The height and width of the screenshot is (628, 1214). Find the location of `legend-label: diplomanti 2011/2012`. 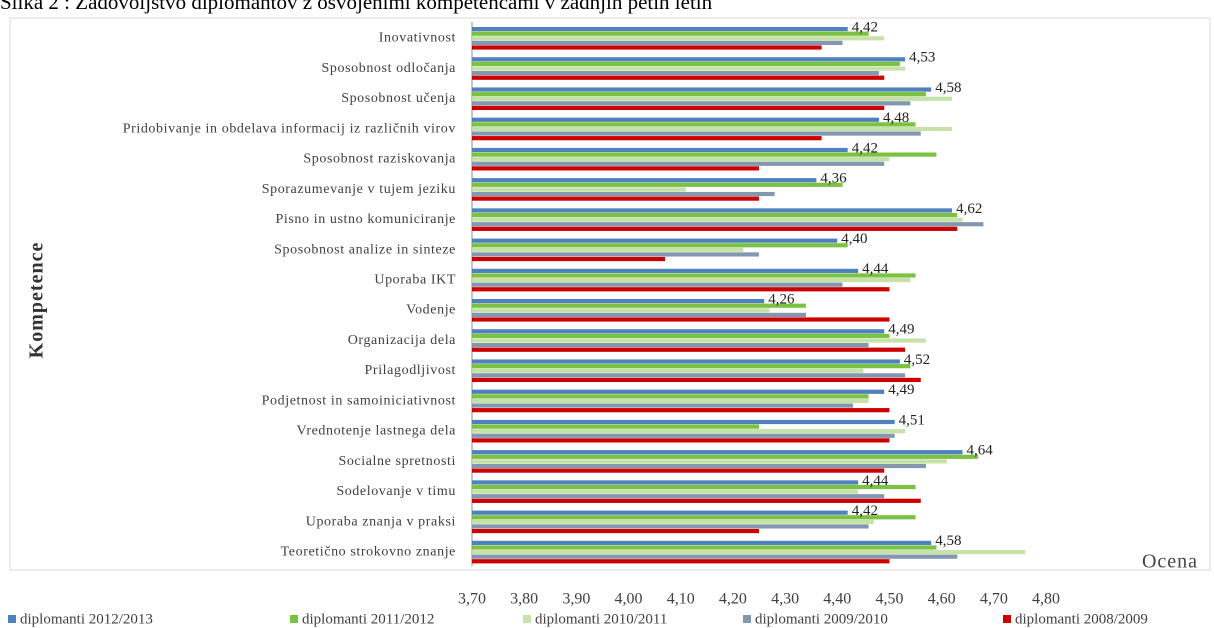

legend-label: diplomanti 2011/2012 is located at coordinates (368, 619).